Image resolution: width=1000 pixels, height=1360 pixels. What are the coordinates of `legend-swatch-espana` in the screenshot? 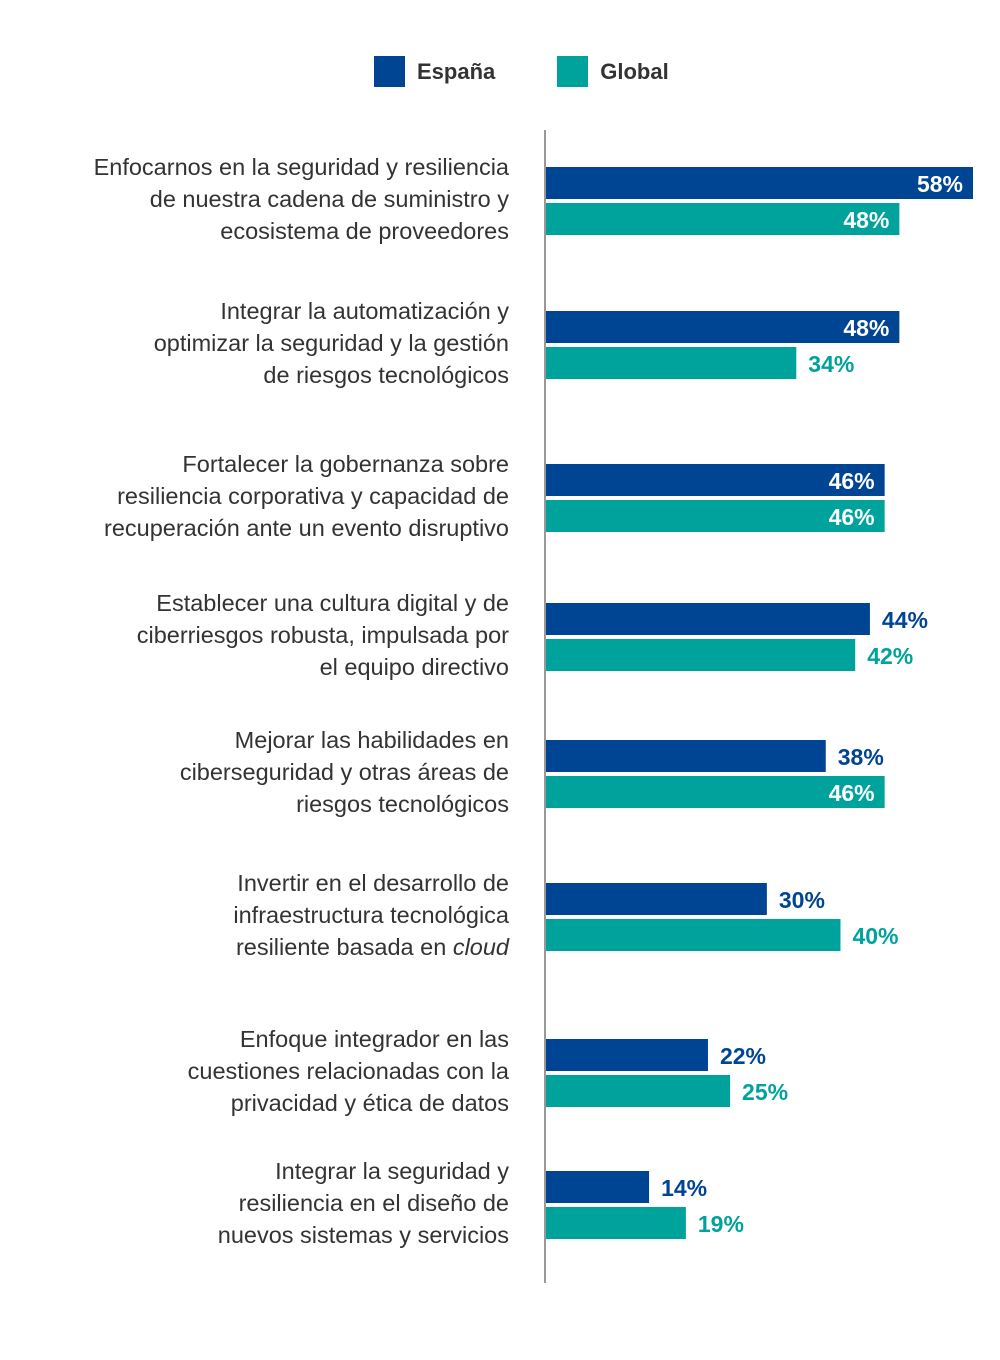 It's located at (389, 71).